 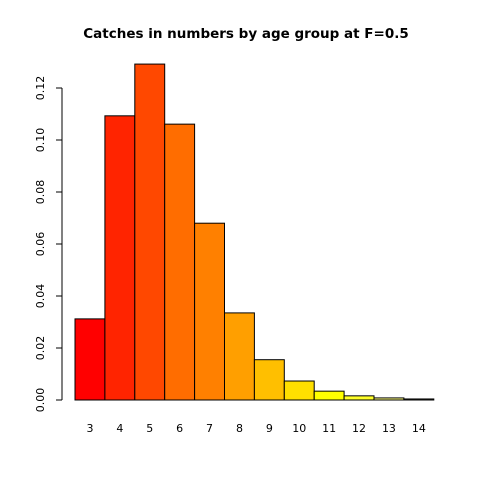 I want to click on x-tick-label: 4, so click(x=119, y=428).